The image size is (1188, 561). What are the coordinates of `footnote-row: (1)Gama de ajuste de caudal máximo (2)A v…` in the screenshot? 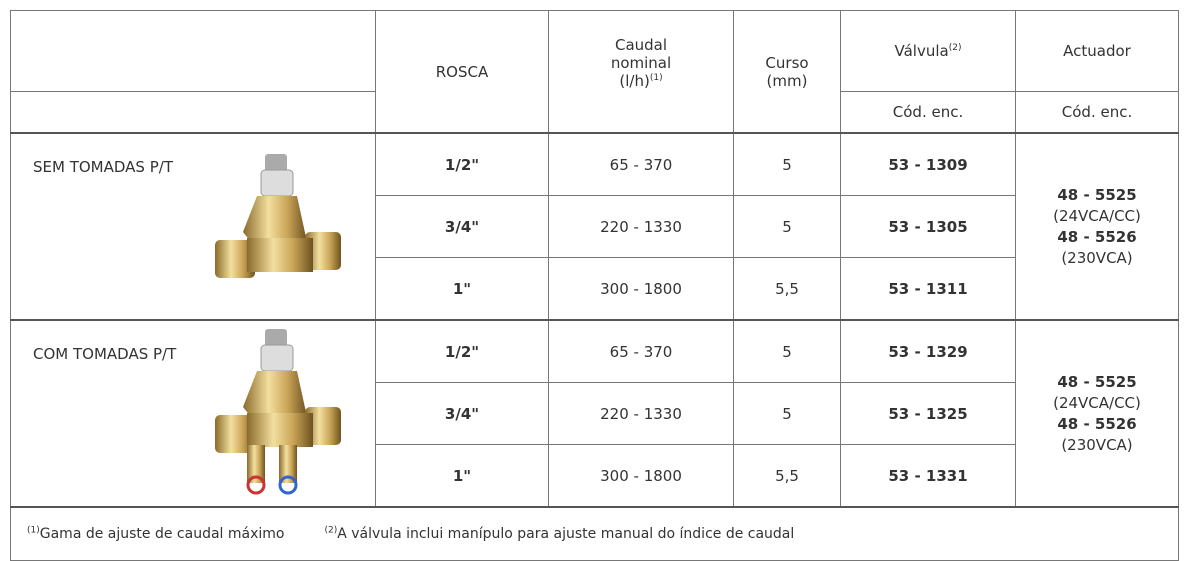 It's located at (594, 533).